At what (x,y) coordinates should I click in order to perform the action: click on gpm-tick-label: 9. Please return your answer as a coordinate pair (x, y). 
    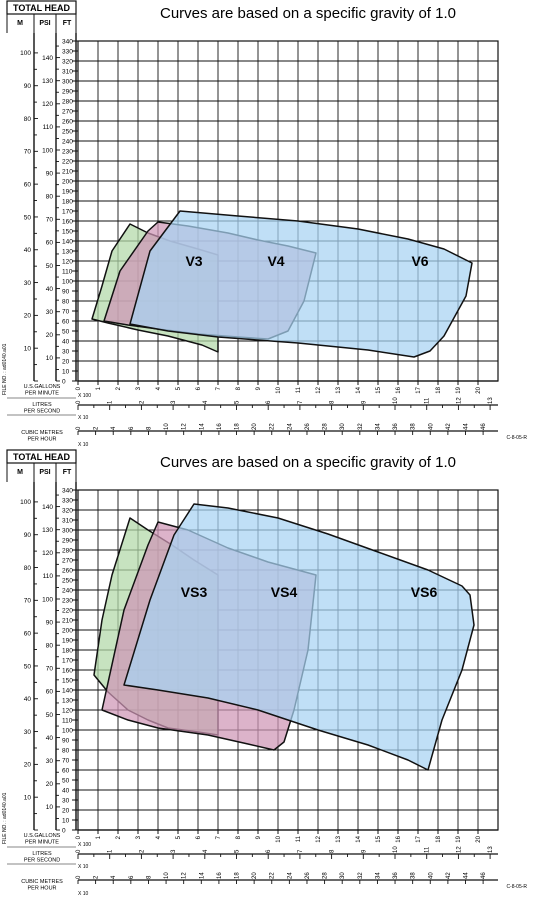
    Looking at the image, I should click on (259, 837).